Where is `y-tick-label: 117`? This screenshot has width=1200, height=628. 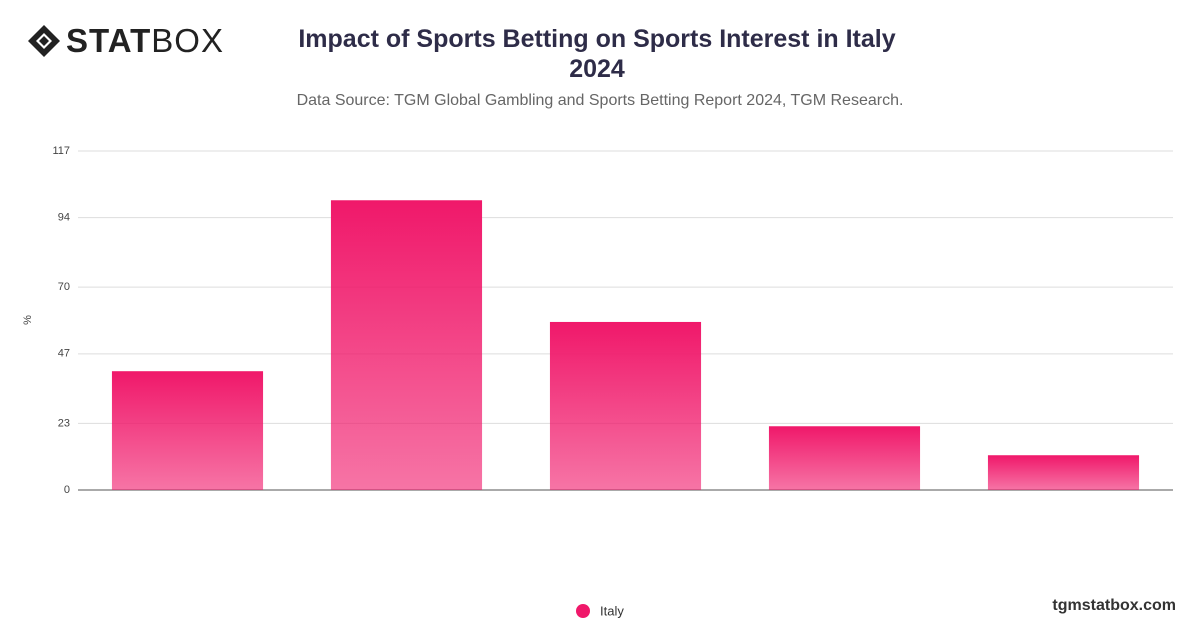
y-tick-label: 117 is located at coordinates (61, 151).